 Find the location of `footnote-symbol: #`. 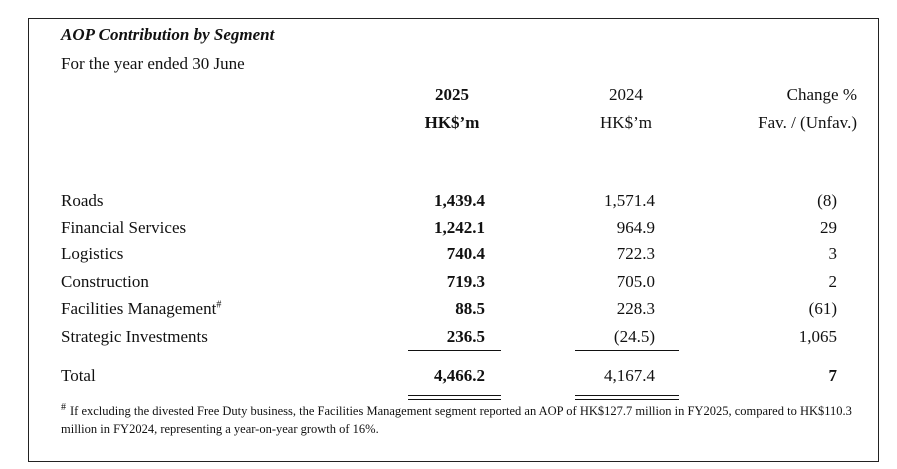

footnote-symbol: # is located at coordinates (63, 407).